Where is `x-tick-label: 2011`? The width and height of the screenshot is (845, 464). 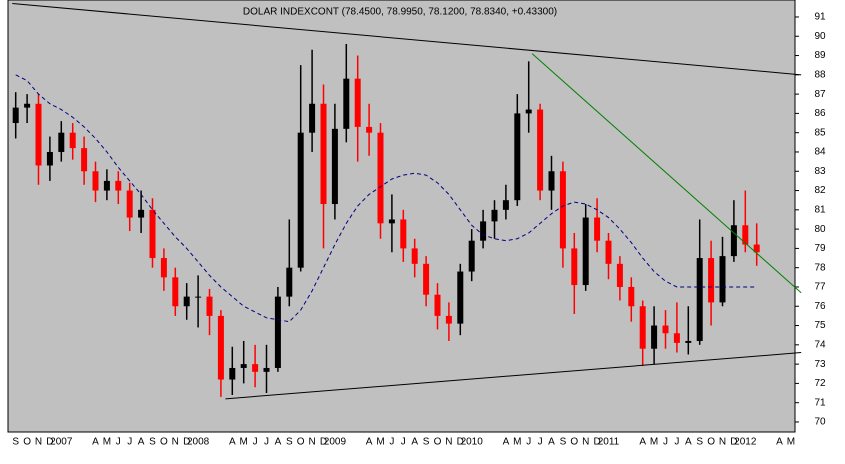 x-tick-label: 2011 is located at coordinates (609, 442).